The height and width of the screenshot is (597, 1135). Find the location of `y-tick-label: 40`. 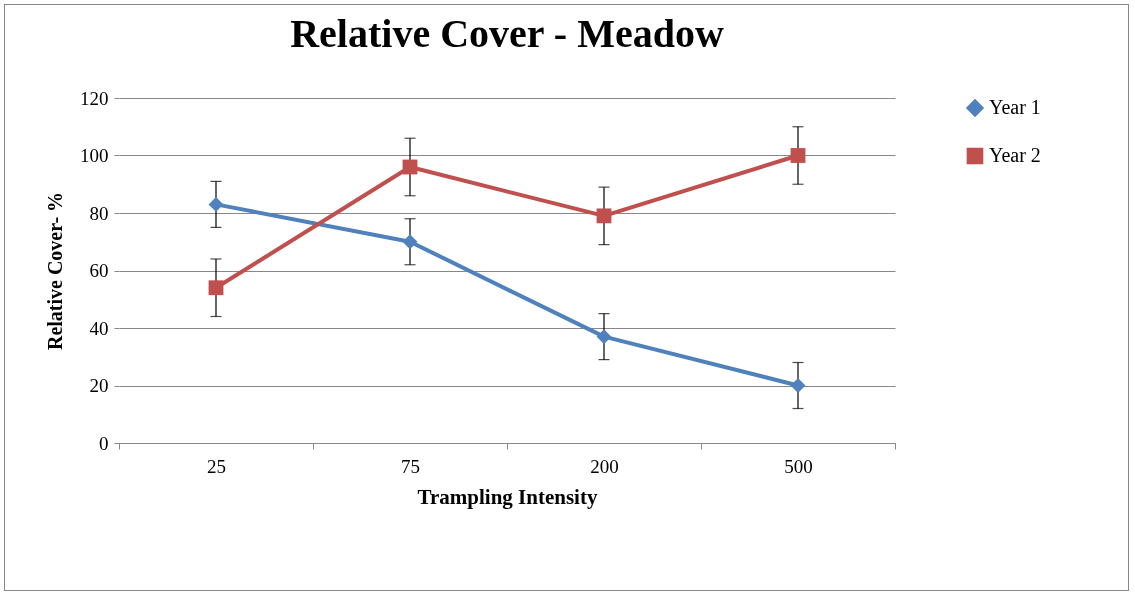

y-tick-label: 40 is located at coordinates (99, 328).